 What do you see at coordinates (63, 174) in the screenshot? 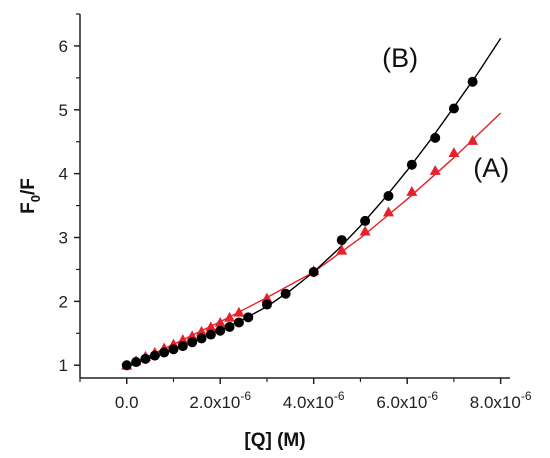
I see `y-tick-label: 4` at bounding box center [63, 174].